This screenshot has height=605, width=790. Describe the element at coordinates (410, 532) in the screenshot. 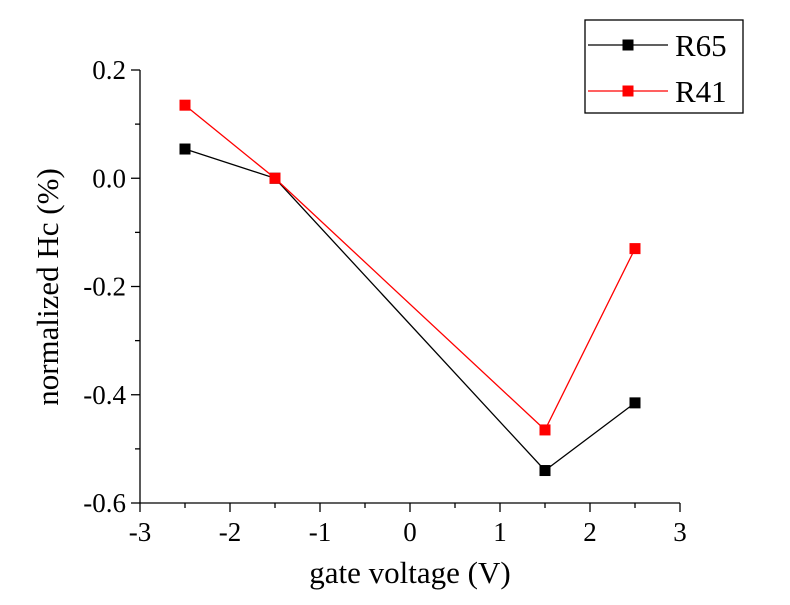

I see `x-tick-label: 0` at that location.